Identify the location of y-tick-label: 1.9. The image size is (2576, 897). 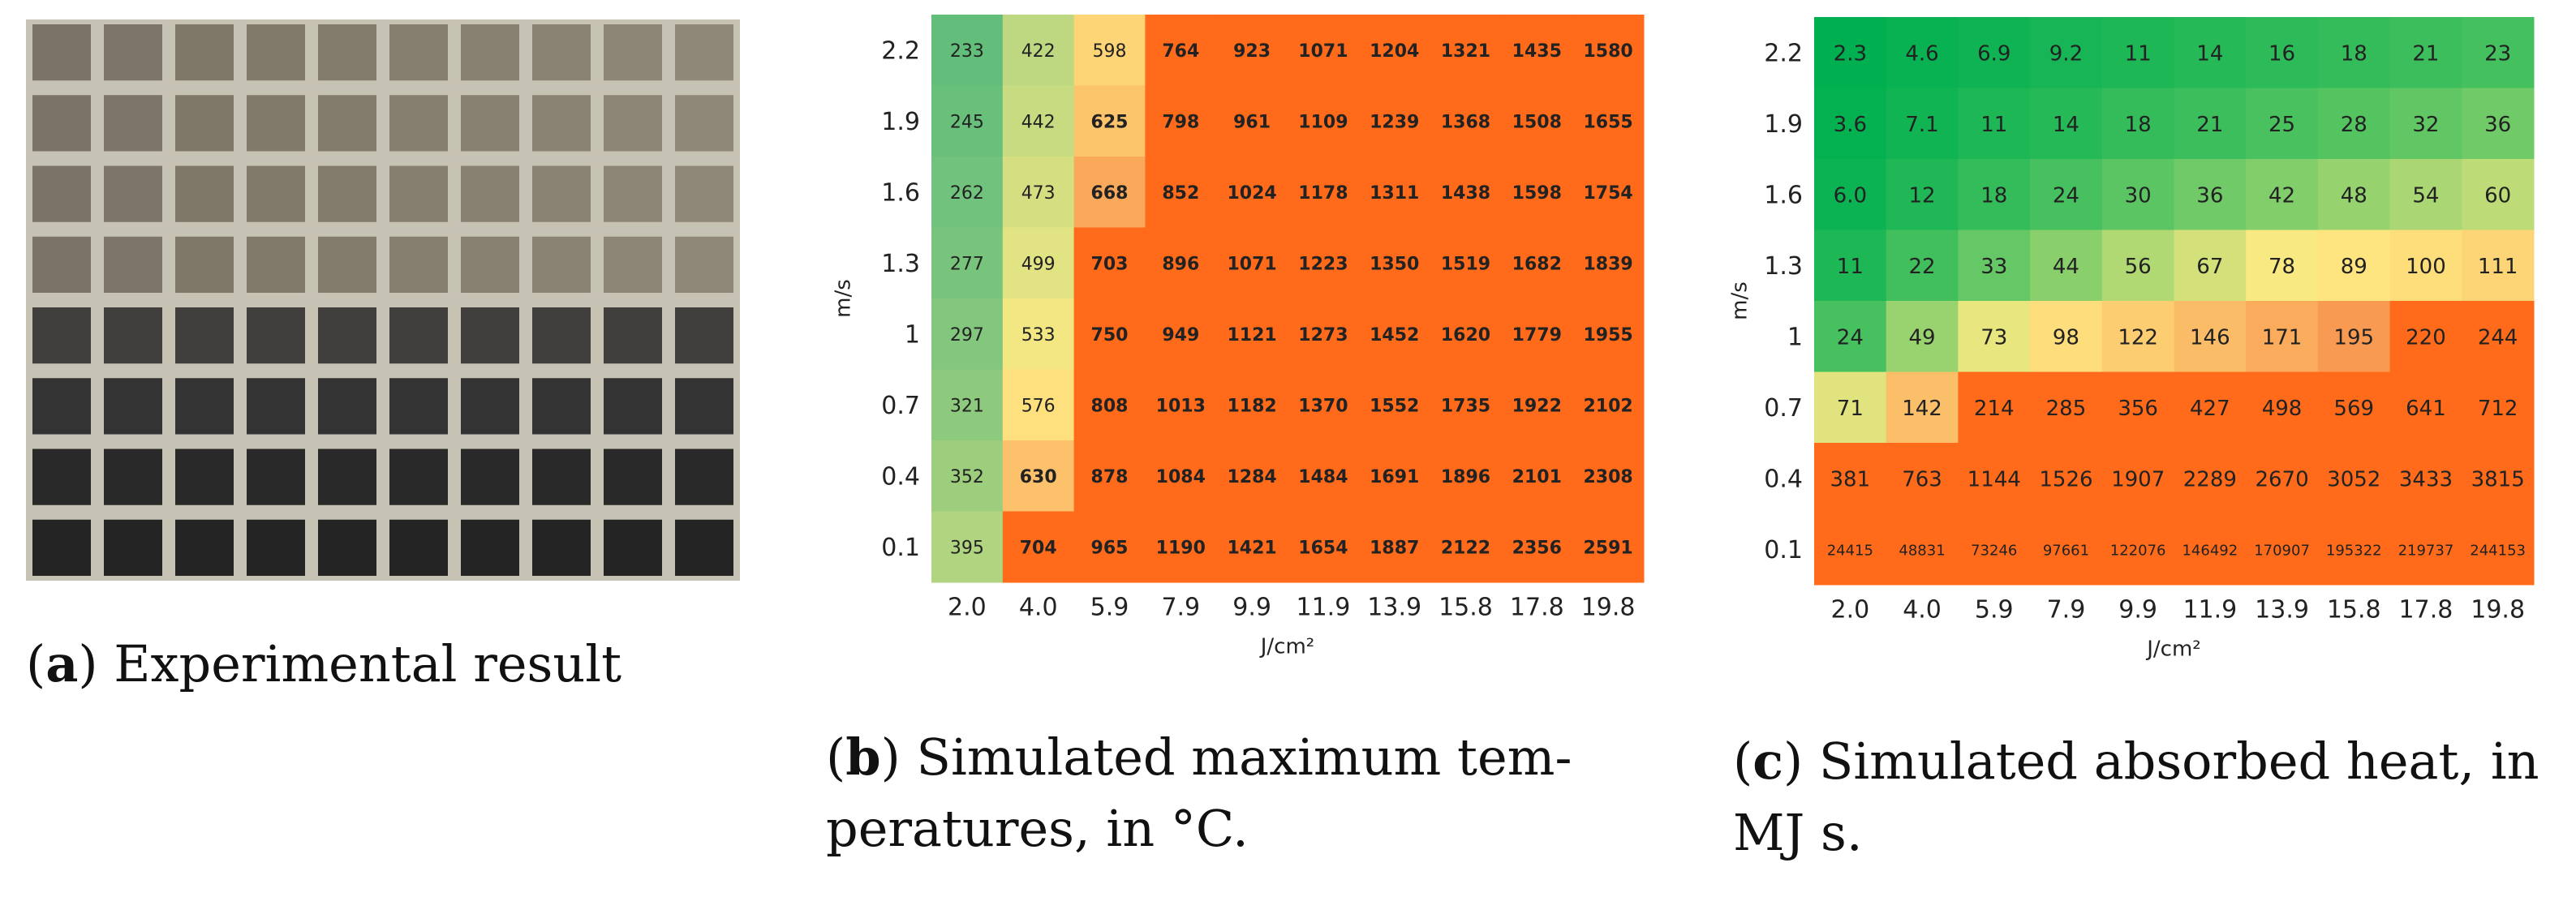
(901, 122).